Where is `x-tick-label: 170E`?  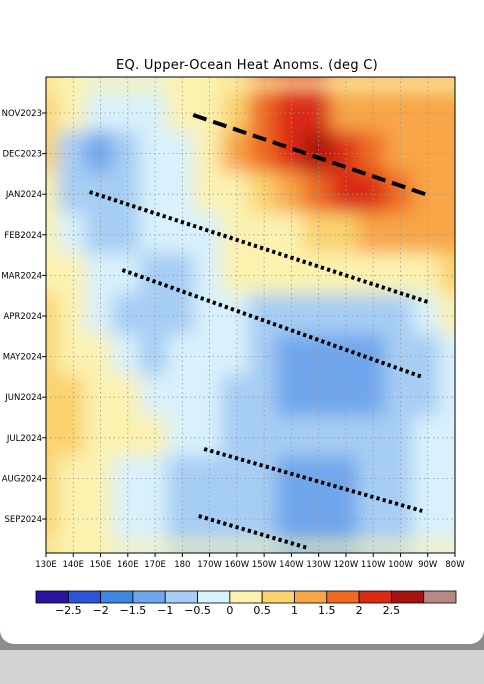 x-tick-label: 170E is located at coordinates (155, 565).